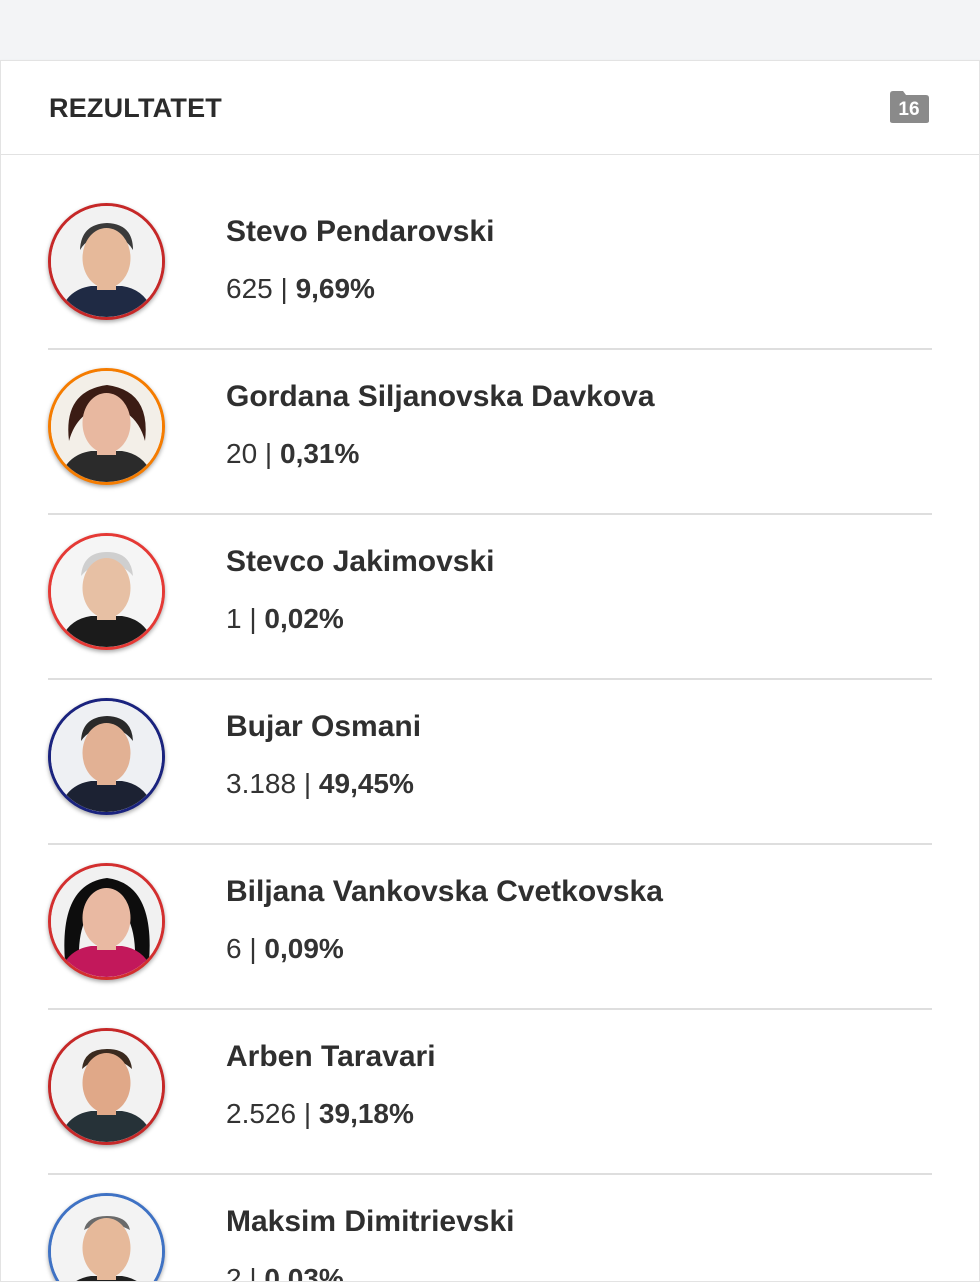 The image size is (980, 1282). Describe the element at coordinates (440, 396) in the screenshot. I see `candidate-name: Gordana Siljanovska Davkova` at that location.